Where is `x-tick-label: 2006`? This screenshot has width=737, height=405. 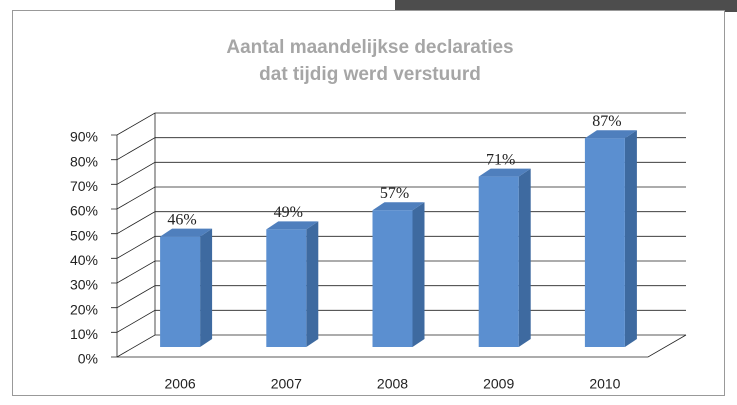
x-tick-label: 2006 is located at coordinates (180, 384).